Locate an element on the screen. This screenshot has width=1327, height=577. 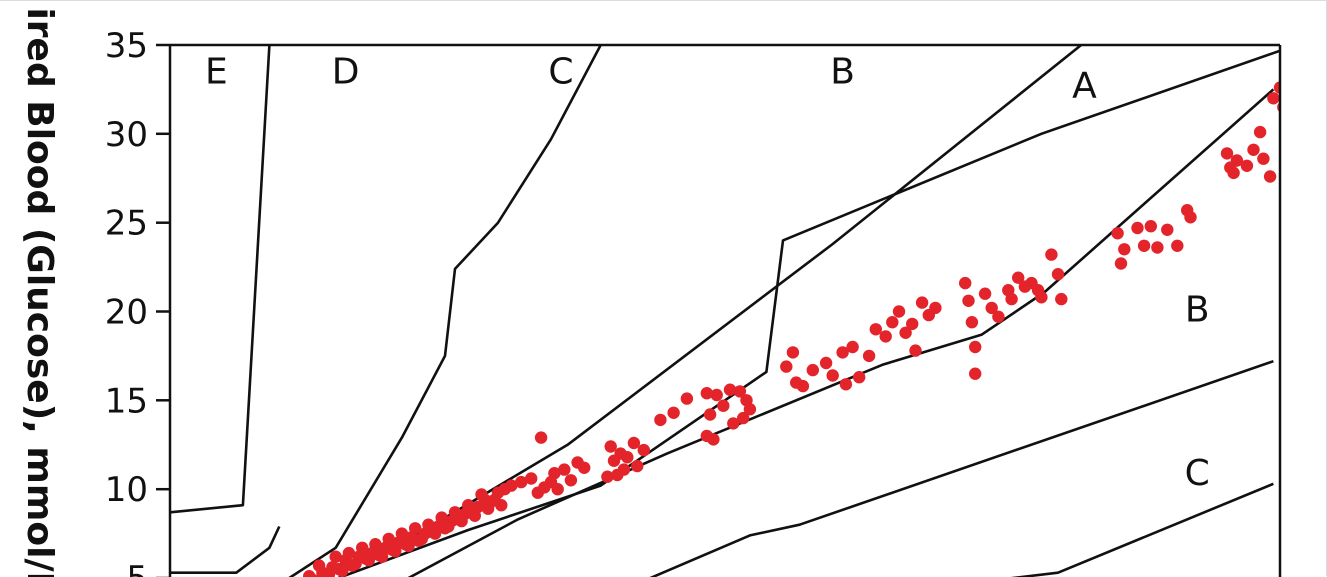
y-axis-title: ired Blood (Glucose), mmol/L is located at coordinates (39, 292).